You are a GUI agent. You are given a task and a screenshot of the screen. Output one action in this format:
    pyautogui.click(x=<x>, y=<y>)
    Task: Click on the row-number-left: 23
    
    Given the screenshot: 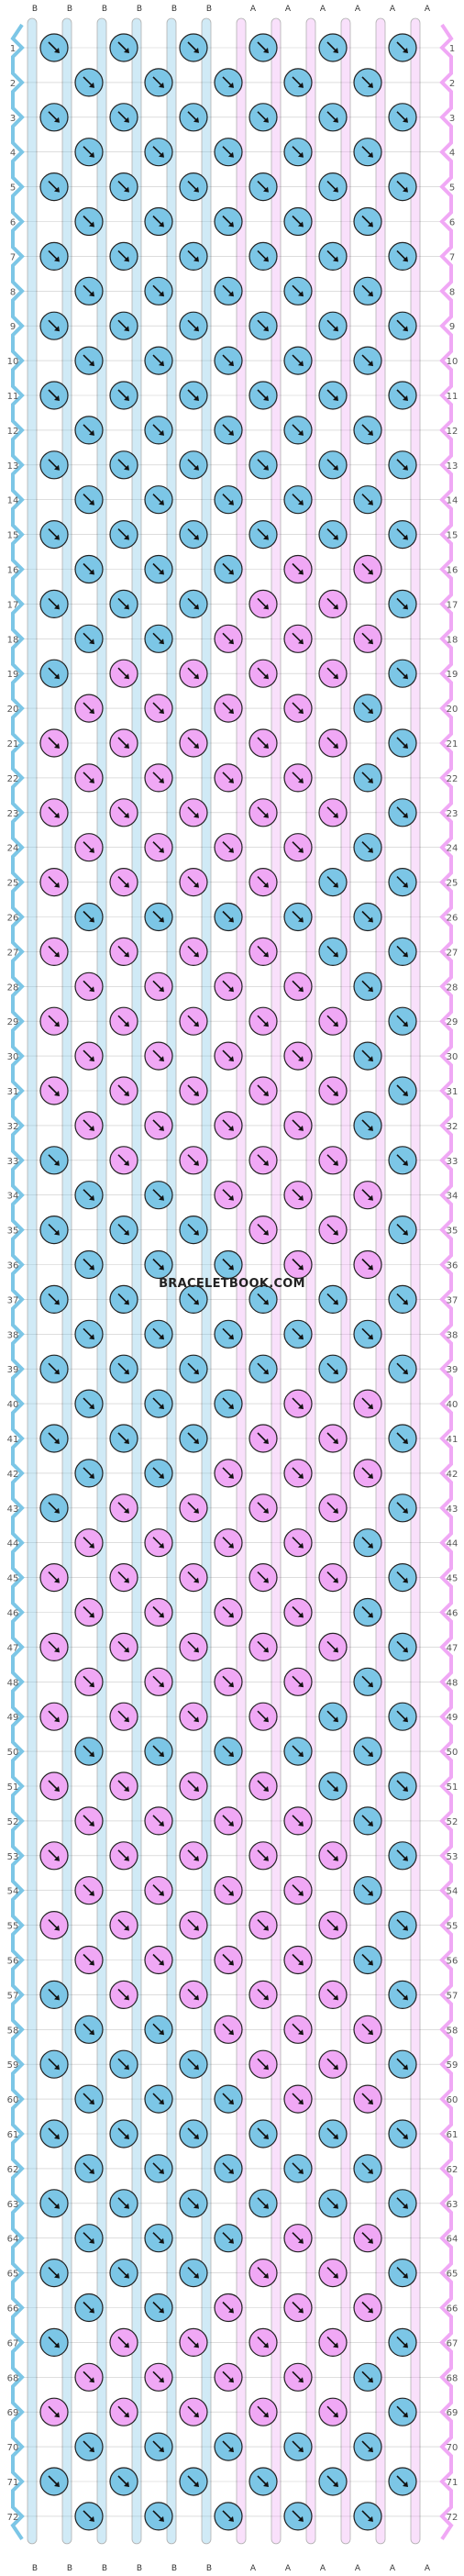 What is the action you would take?
    pyautogui.click(x=13, y=814)
    